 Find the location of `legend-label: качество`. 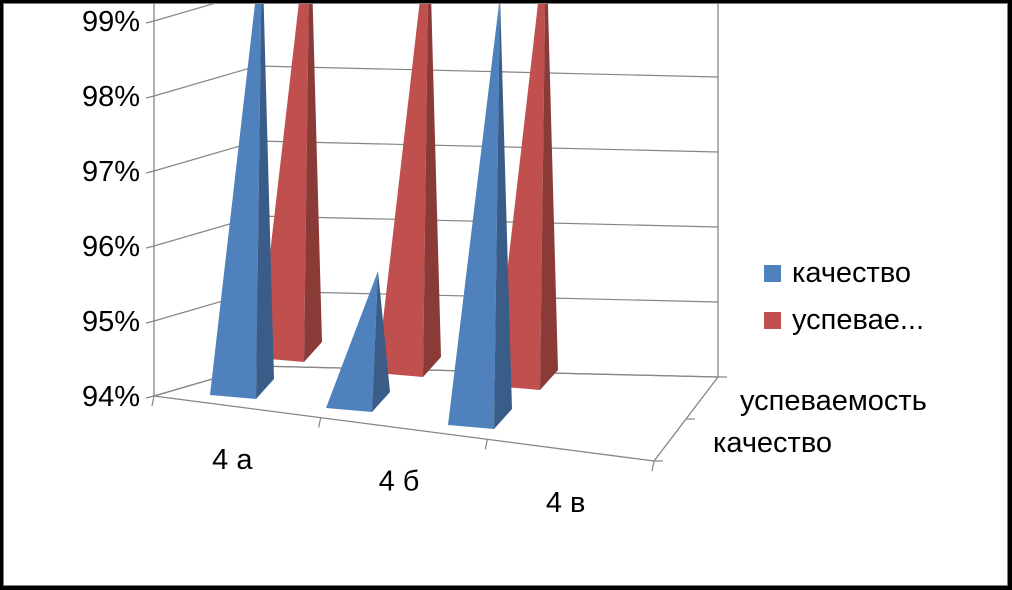

legend-label: качество is located at coordinates (851, 273).